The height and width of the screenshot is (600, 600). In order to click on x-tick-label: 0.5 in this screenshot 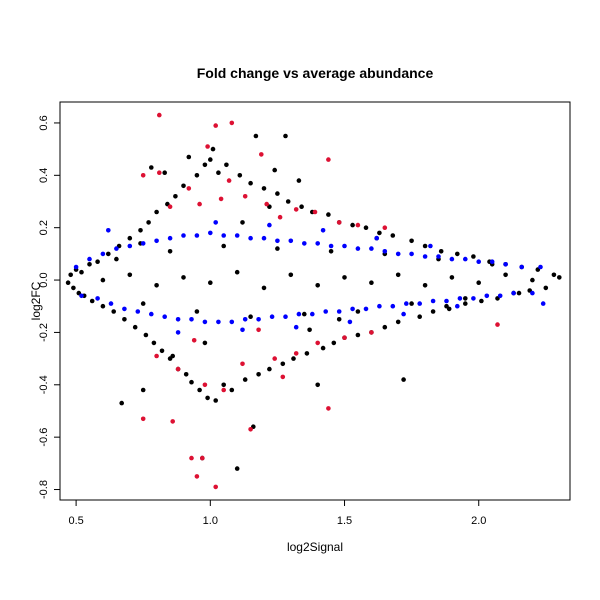, I will do `click(75, 521)`.